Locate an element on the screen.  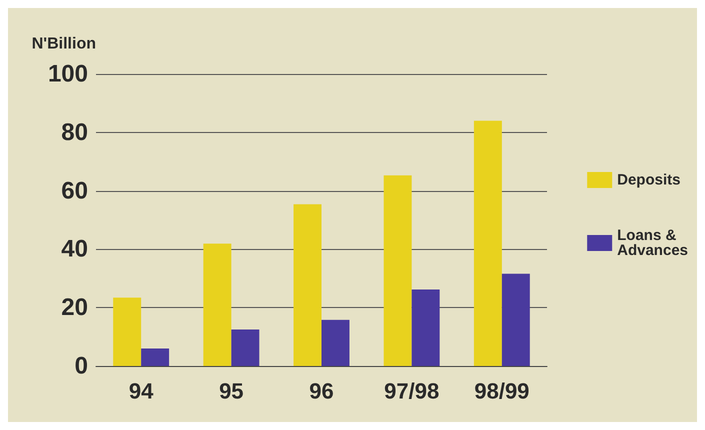
y-tick-label: 0 is located at coordinates (81, 366).